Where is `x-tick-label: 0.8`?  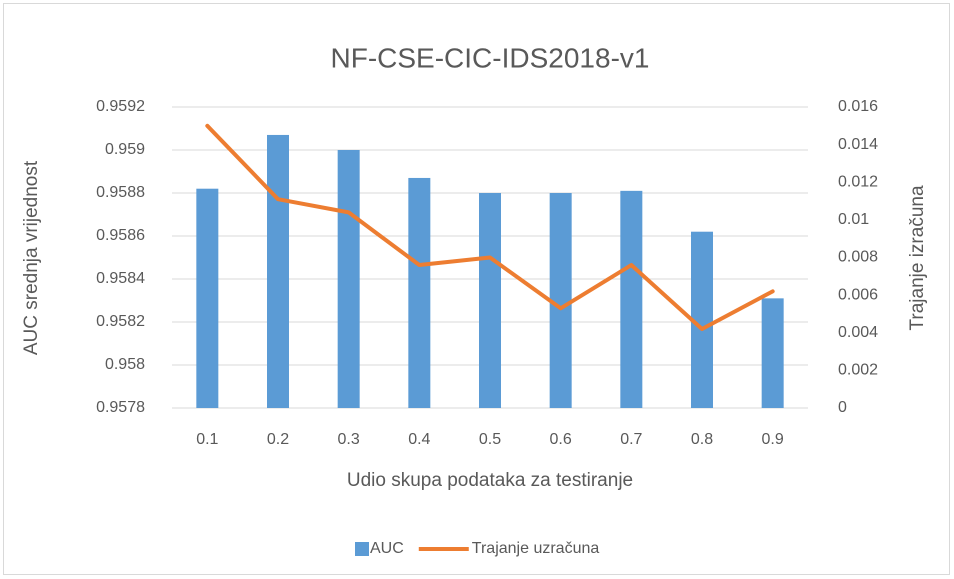 x-tick-label: 0.8 is located at coordinates (702, 439).